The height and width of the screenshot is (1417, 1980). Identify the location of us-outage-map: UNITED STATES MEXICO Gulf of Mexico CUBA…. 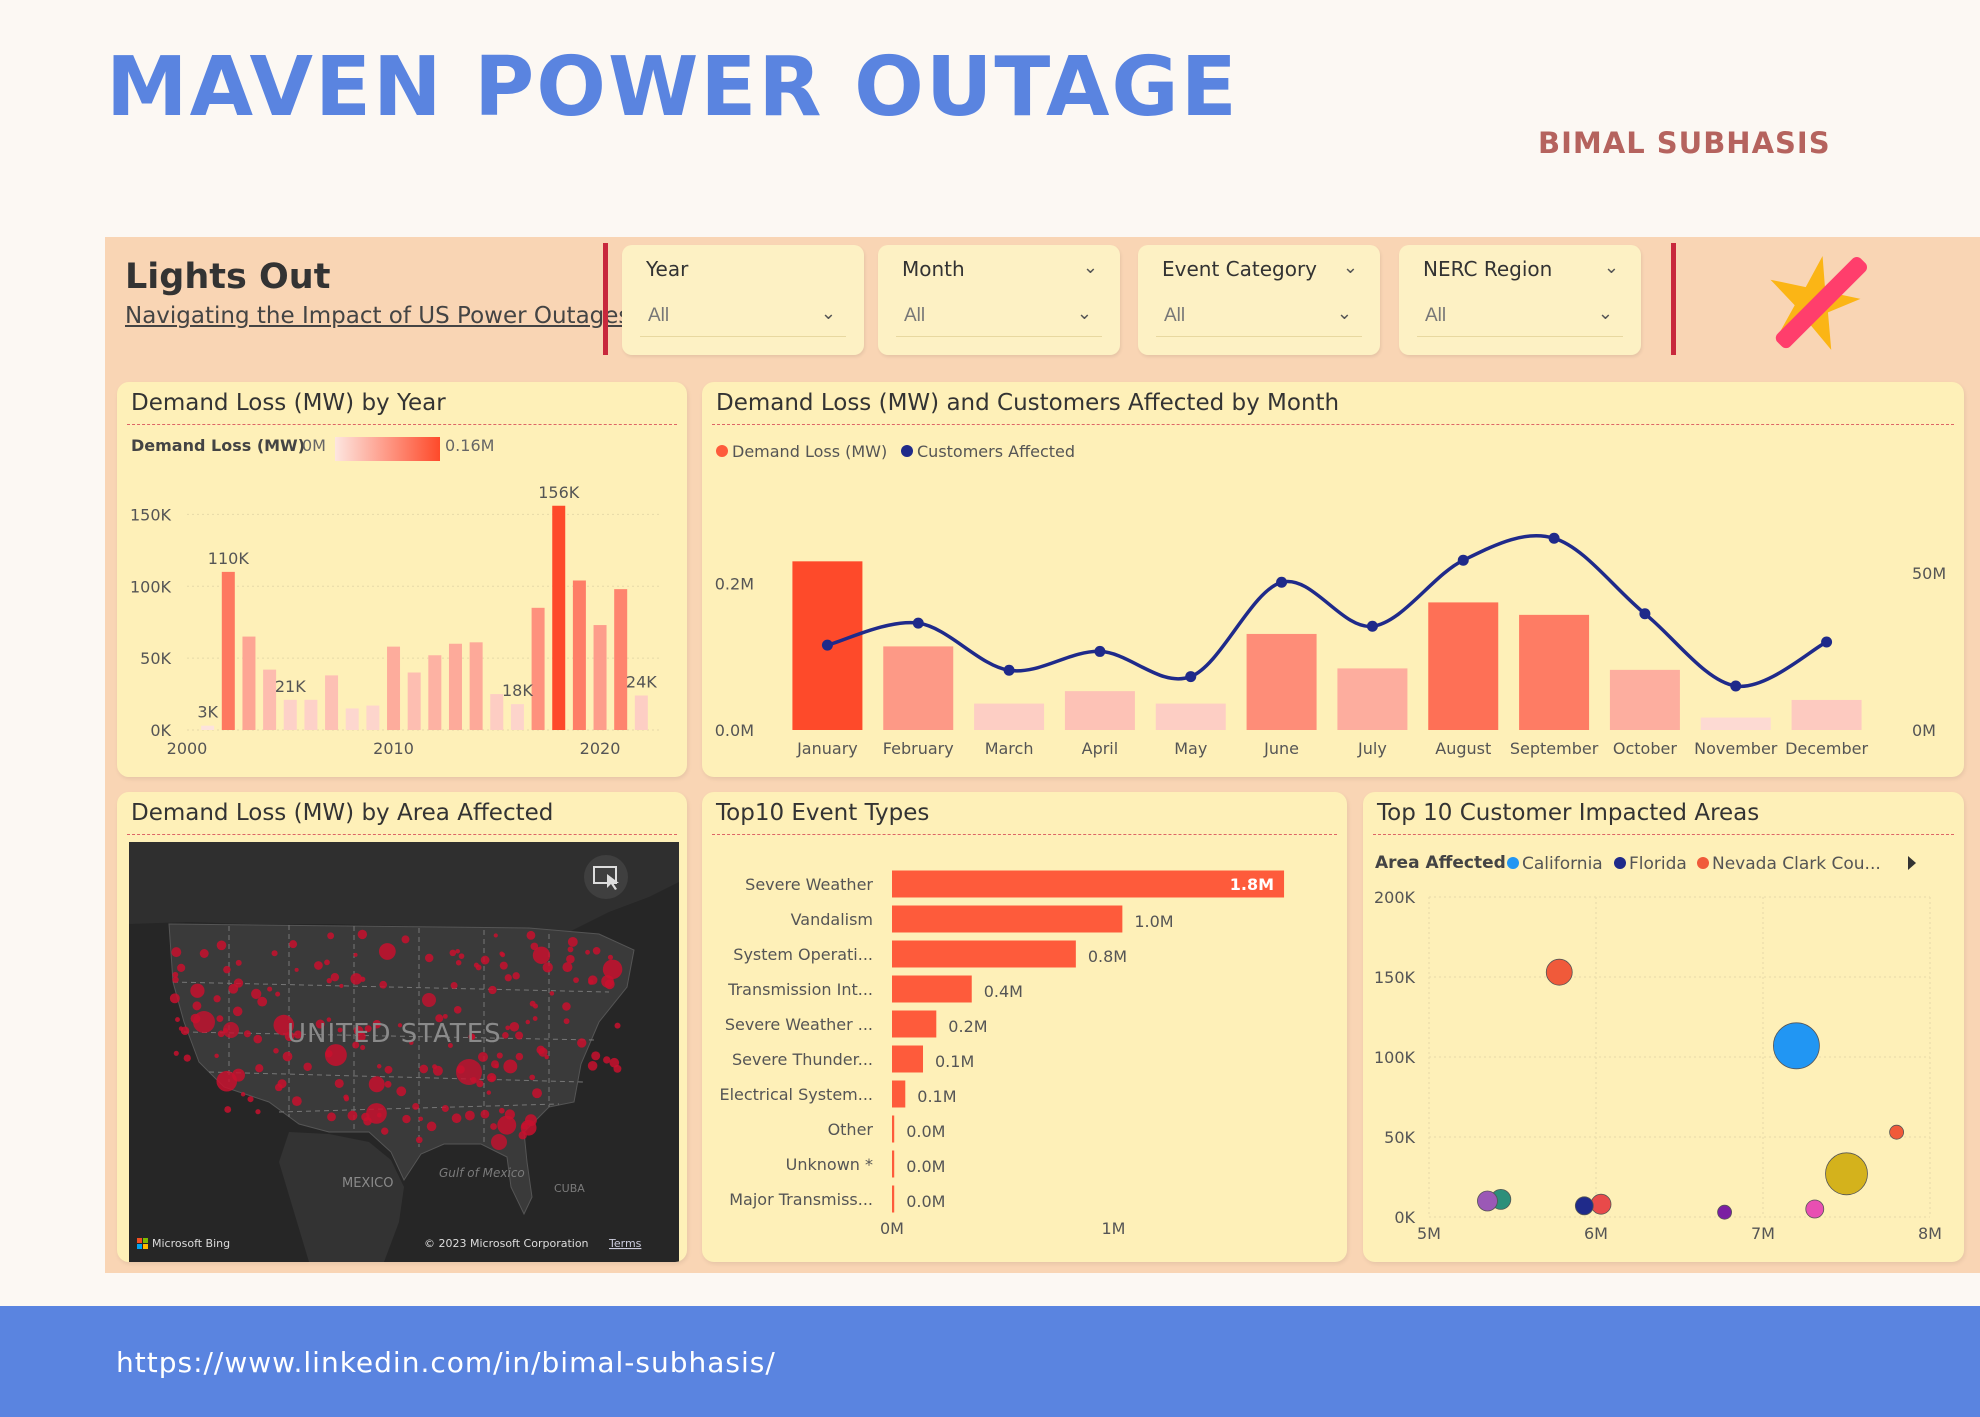
(404, 1052).